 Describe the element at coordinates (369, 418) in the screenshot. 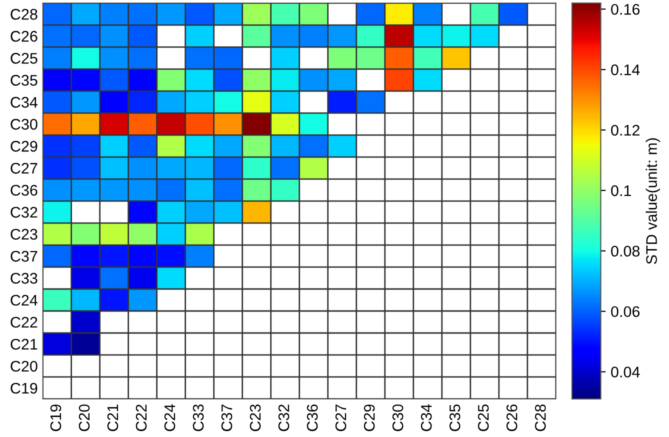

I see `x-tick-label: C29` at that location.